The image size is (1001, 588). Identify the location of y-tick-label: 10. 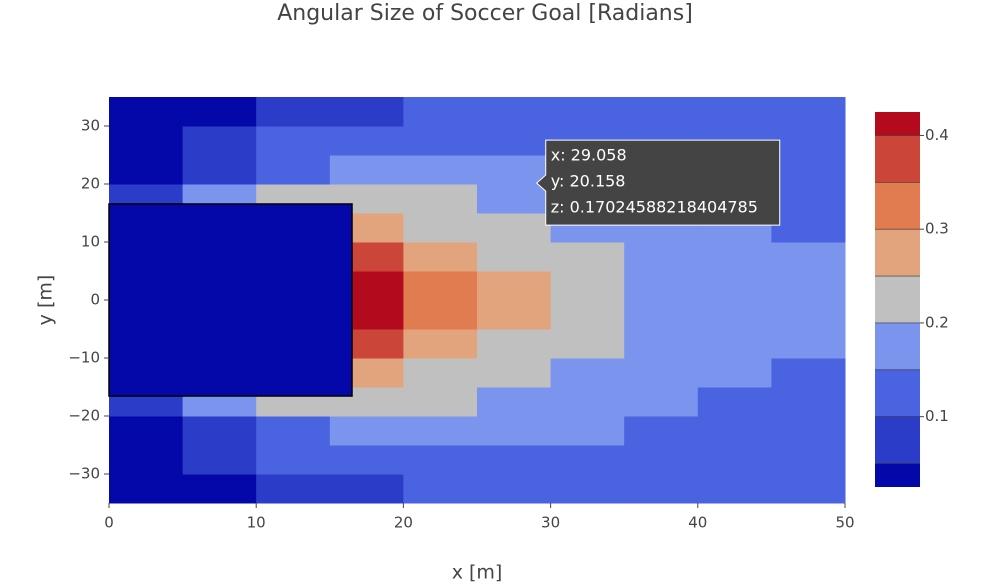
(90, 242).